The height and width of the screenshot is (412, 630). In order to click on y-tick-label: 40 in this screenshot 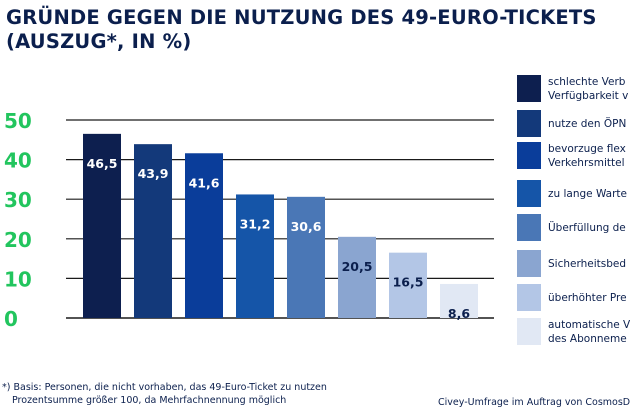, I will do `click(18, 161)`.